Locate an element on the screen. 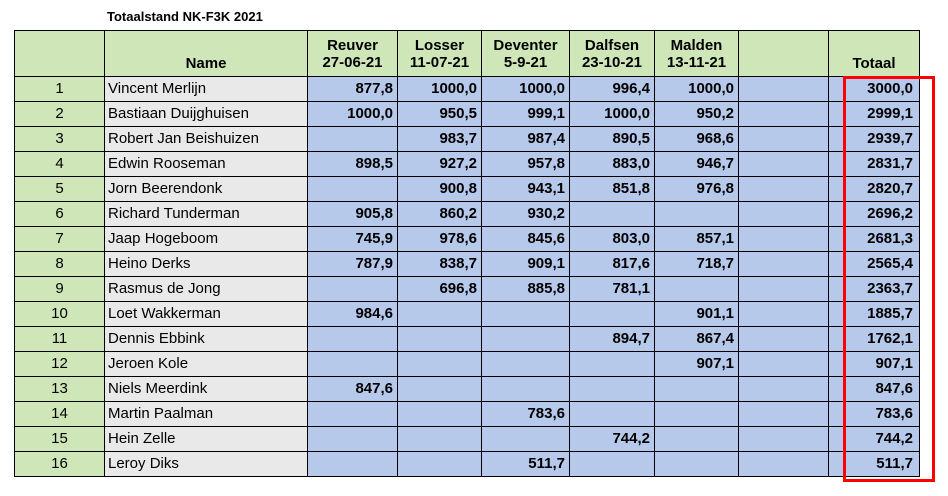  table-row: 11 Dennis Ebbink 894,7 867,4 1762,1 is located at coordinates (467, 339).